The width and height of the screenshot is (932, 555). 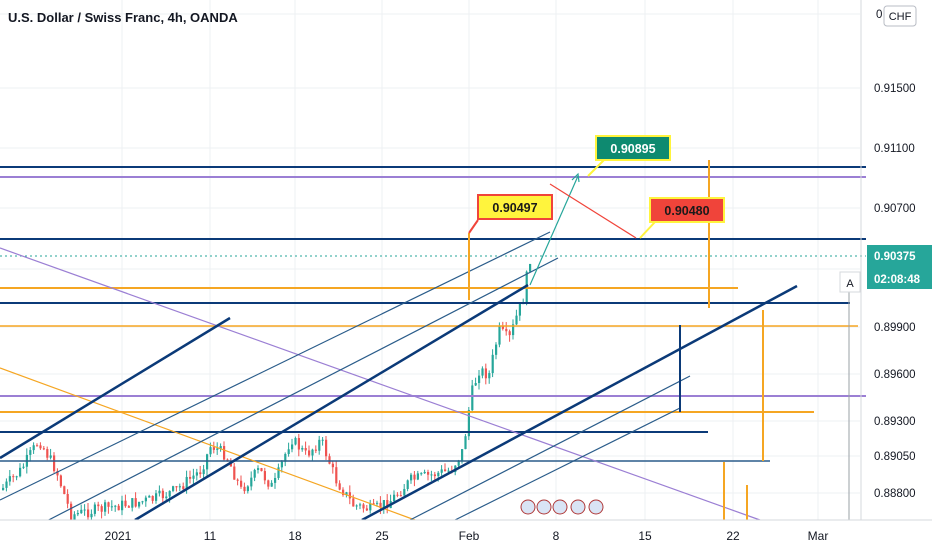 I want to click on annotation-90895: 0.90895, so click(x=633, y=148).